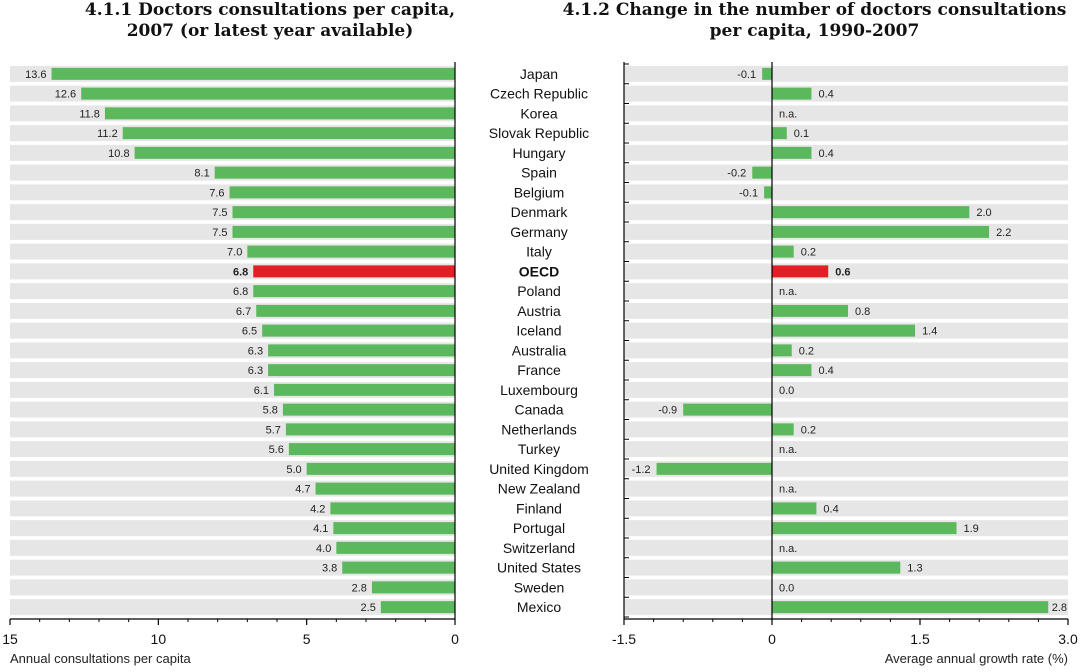 The width and height of the screenshot is (1081, 672). What do you see at coordinates (293, 470) in the screenshot?
I see `chart1-value-label: 5.0` at bounding box center [293, 470].